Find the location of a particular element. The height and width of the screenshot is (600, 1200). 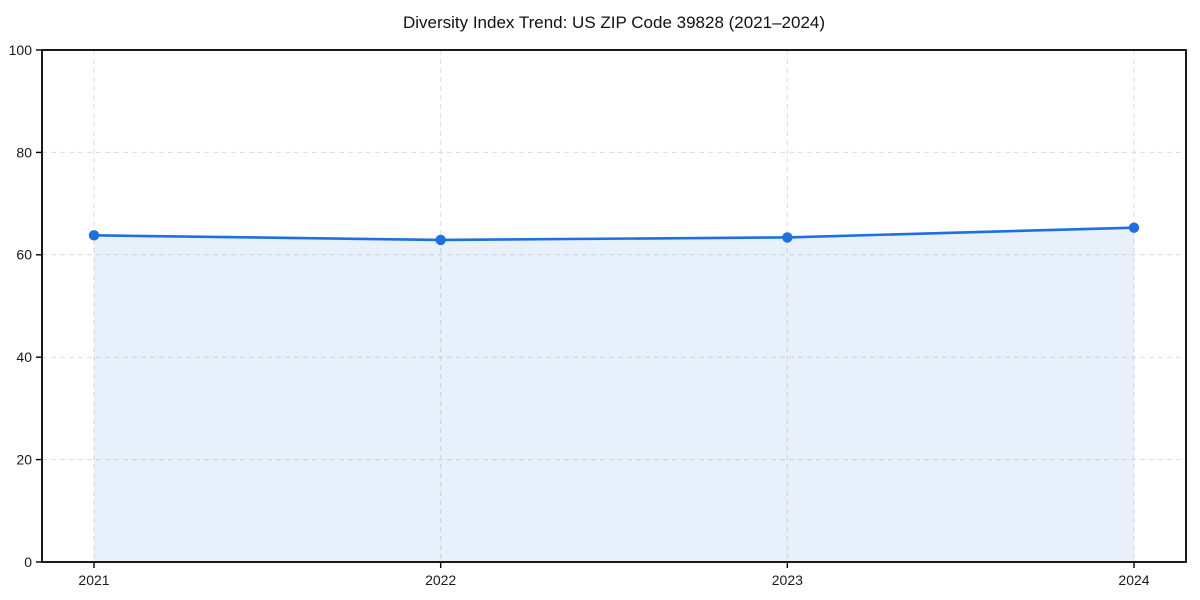

y-tick-label: 100 is located at coordinates (21, 50).